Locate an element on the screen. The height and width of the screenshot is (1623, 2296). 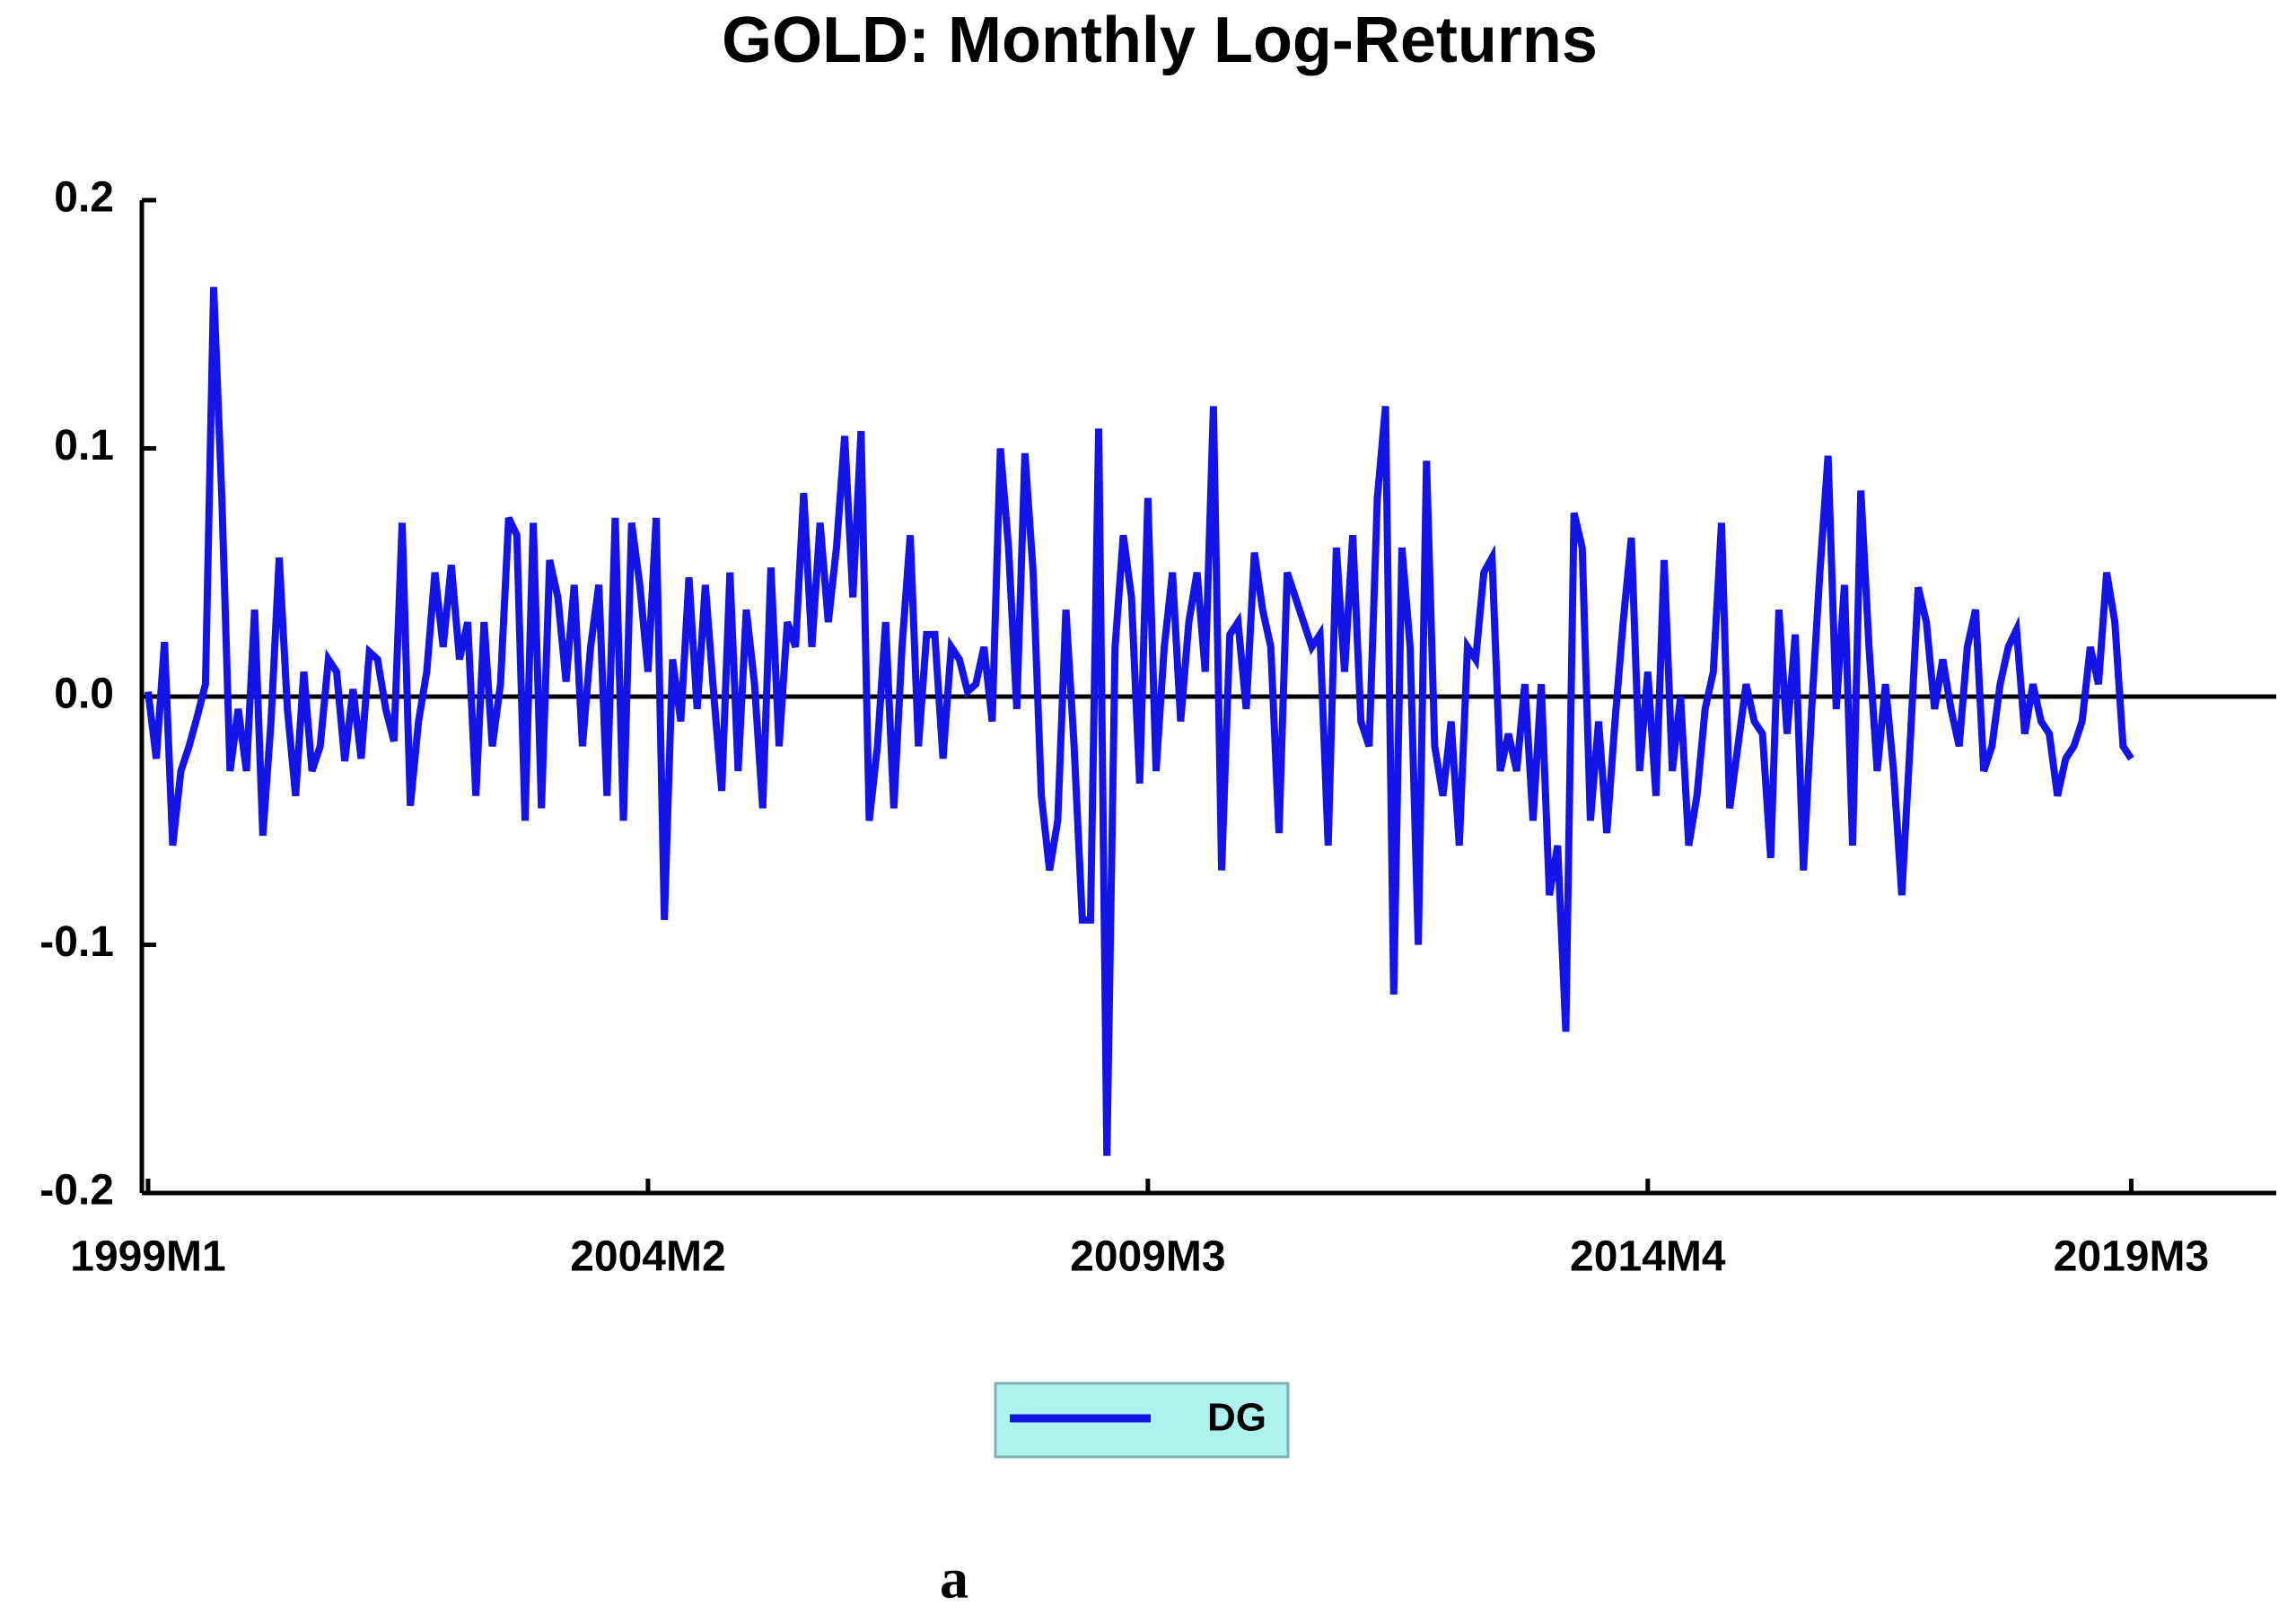
x-tick-label: 1999M1 is located at coordinates (147, 1257).